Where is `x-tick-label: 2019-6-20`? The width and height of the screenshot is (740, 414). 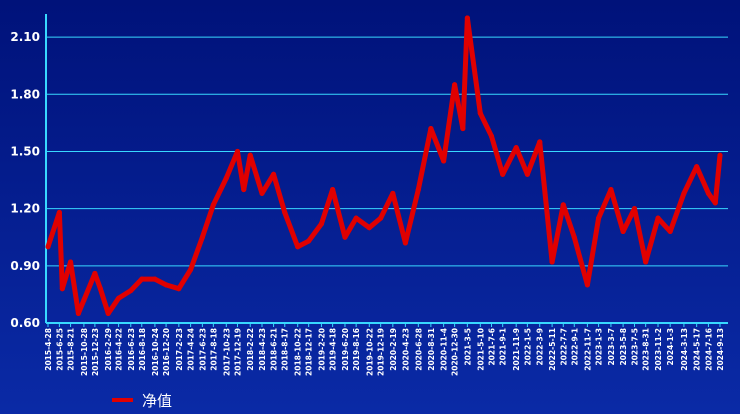
x-tick-label: 2019-6-20 is located at coordinates (345, 349).